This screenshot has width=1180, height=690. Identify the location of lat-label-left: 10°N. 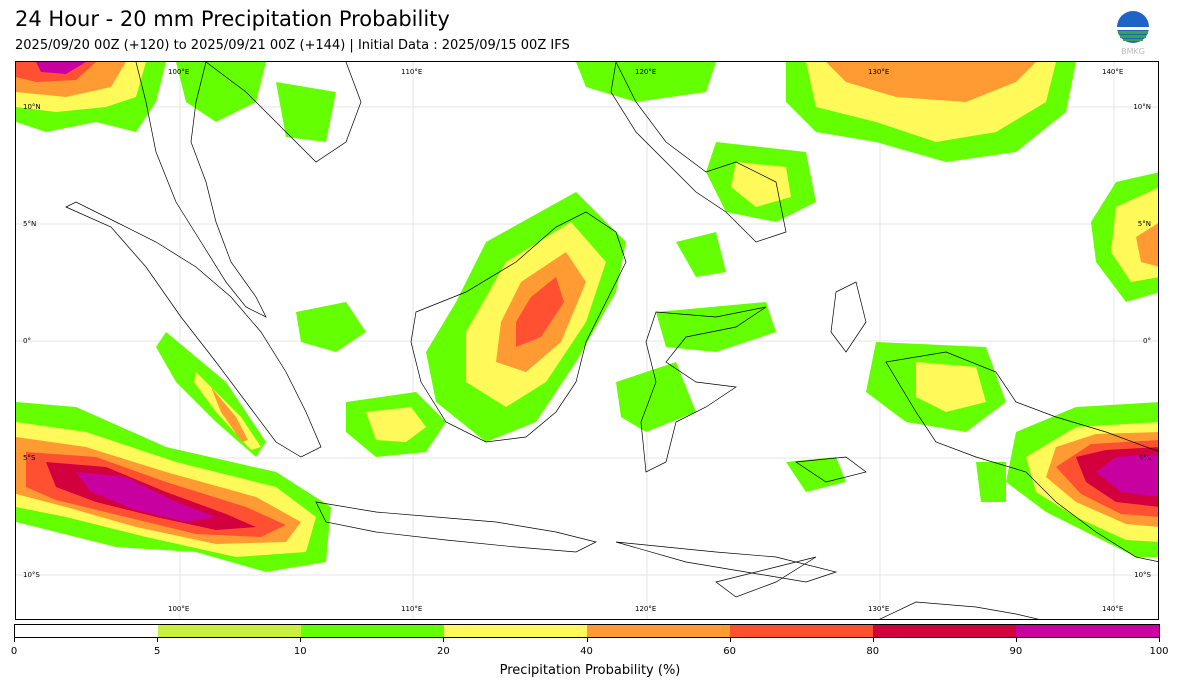
(32, 107).